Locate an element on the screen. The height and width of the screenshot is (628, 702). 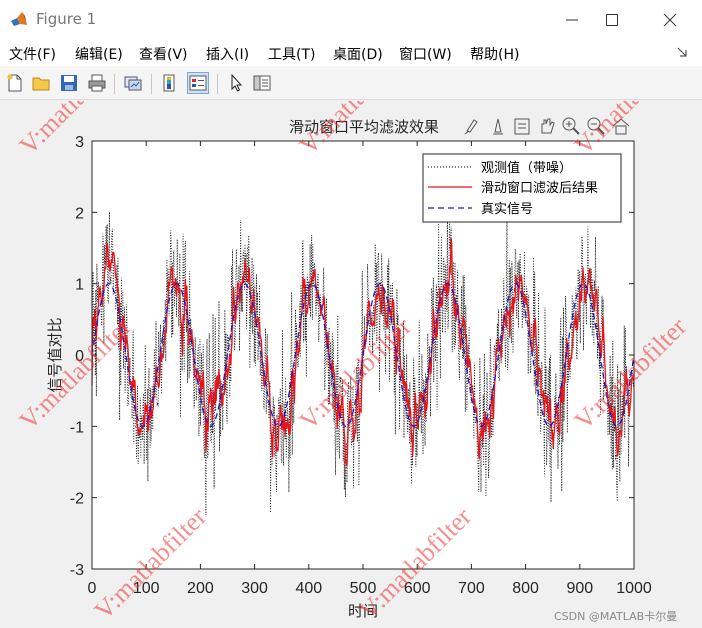
dock-arrow-icon is located at coordinates (682, 52).